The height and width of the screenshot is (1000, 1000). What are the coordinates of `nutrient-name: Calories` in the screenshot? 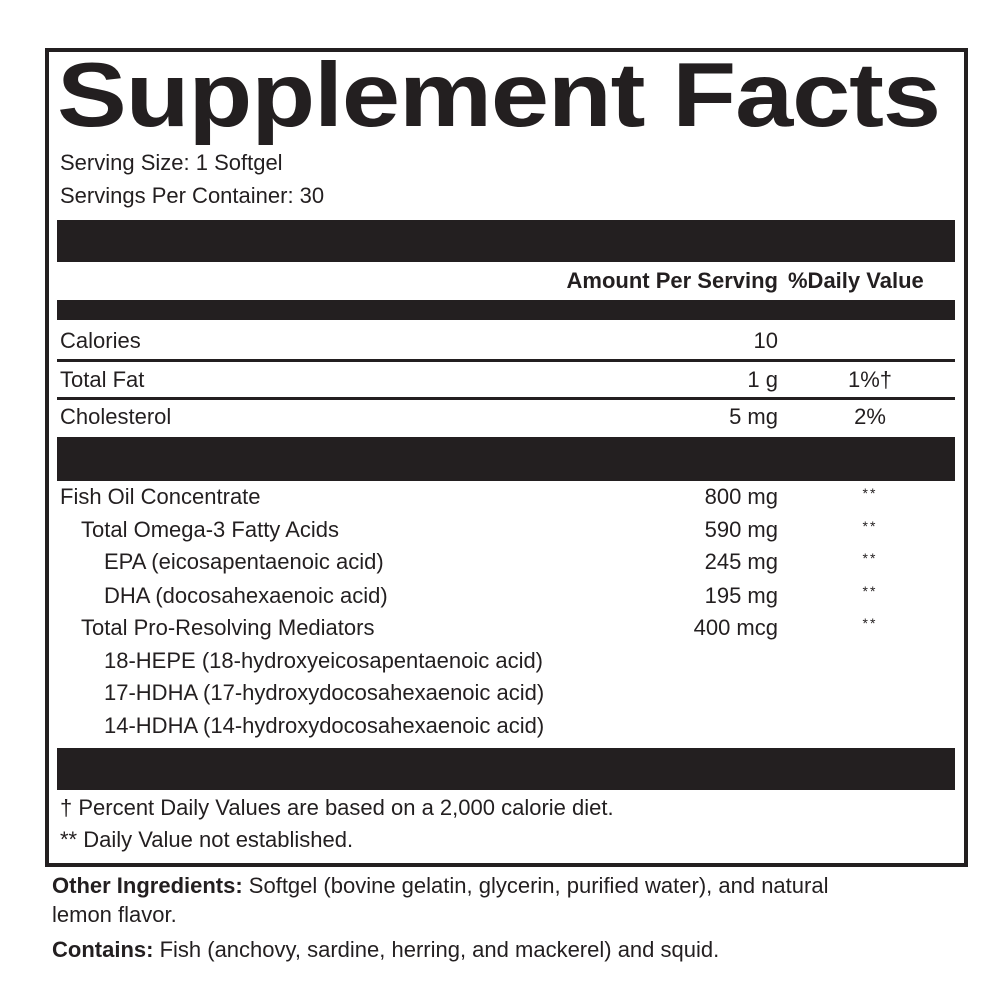 It's located at (100, 340).